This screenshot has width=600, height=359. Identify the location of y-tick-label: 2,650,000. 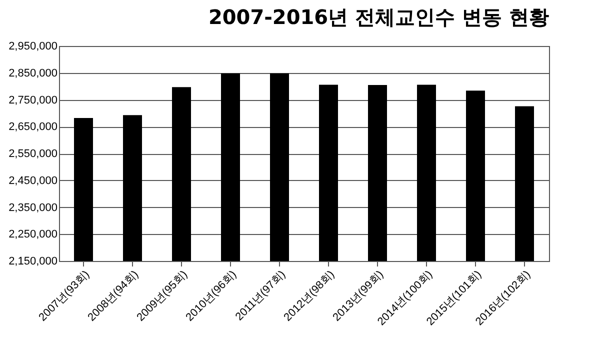
(33, 127).